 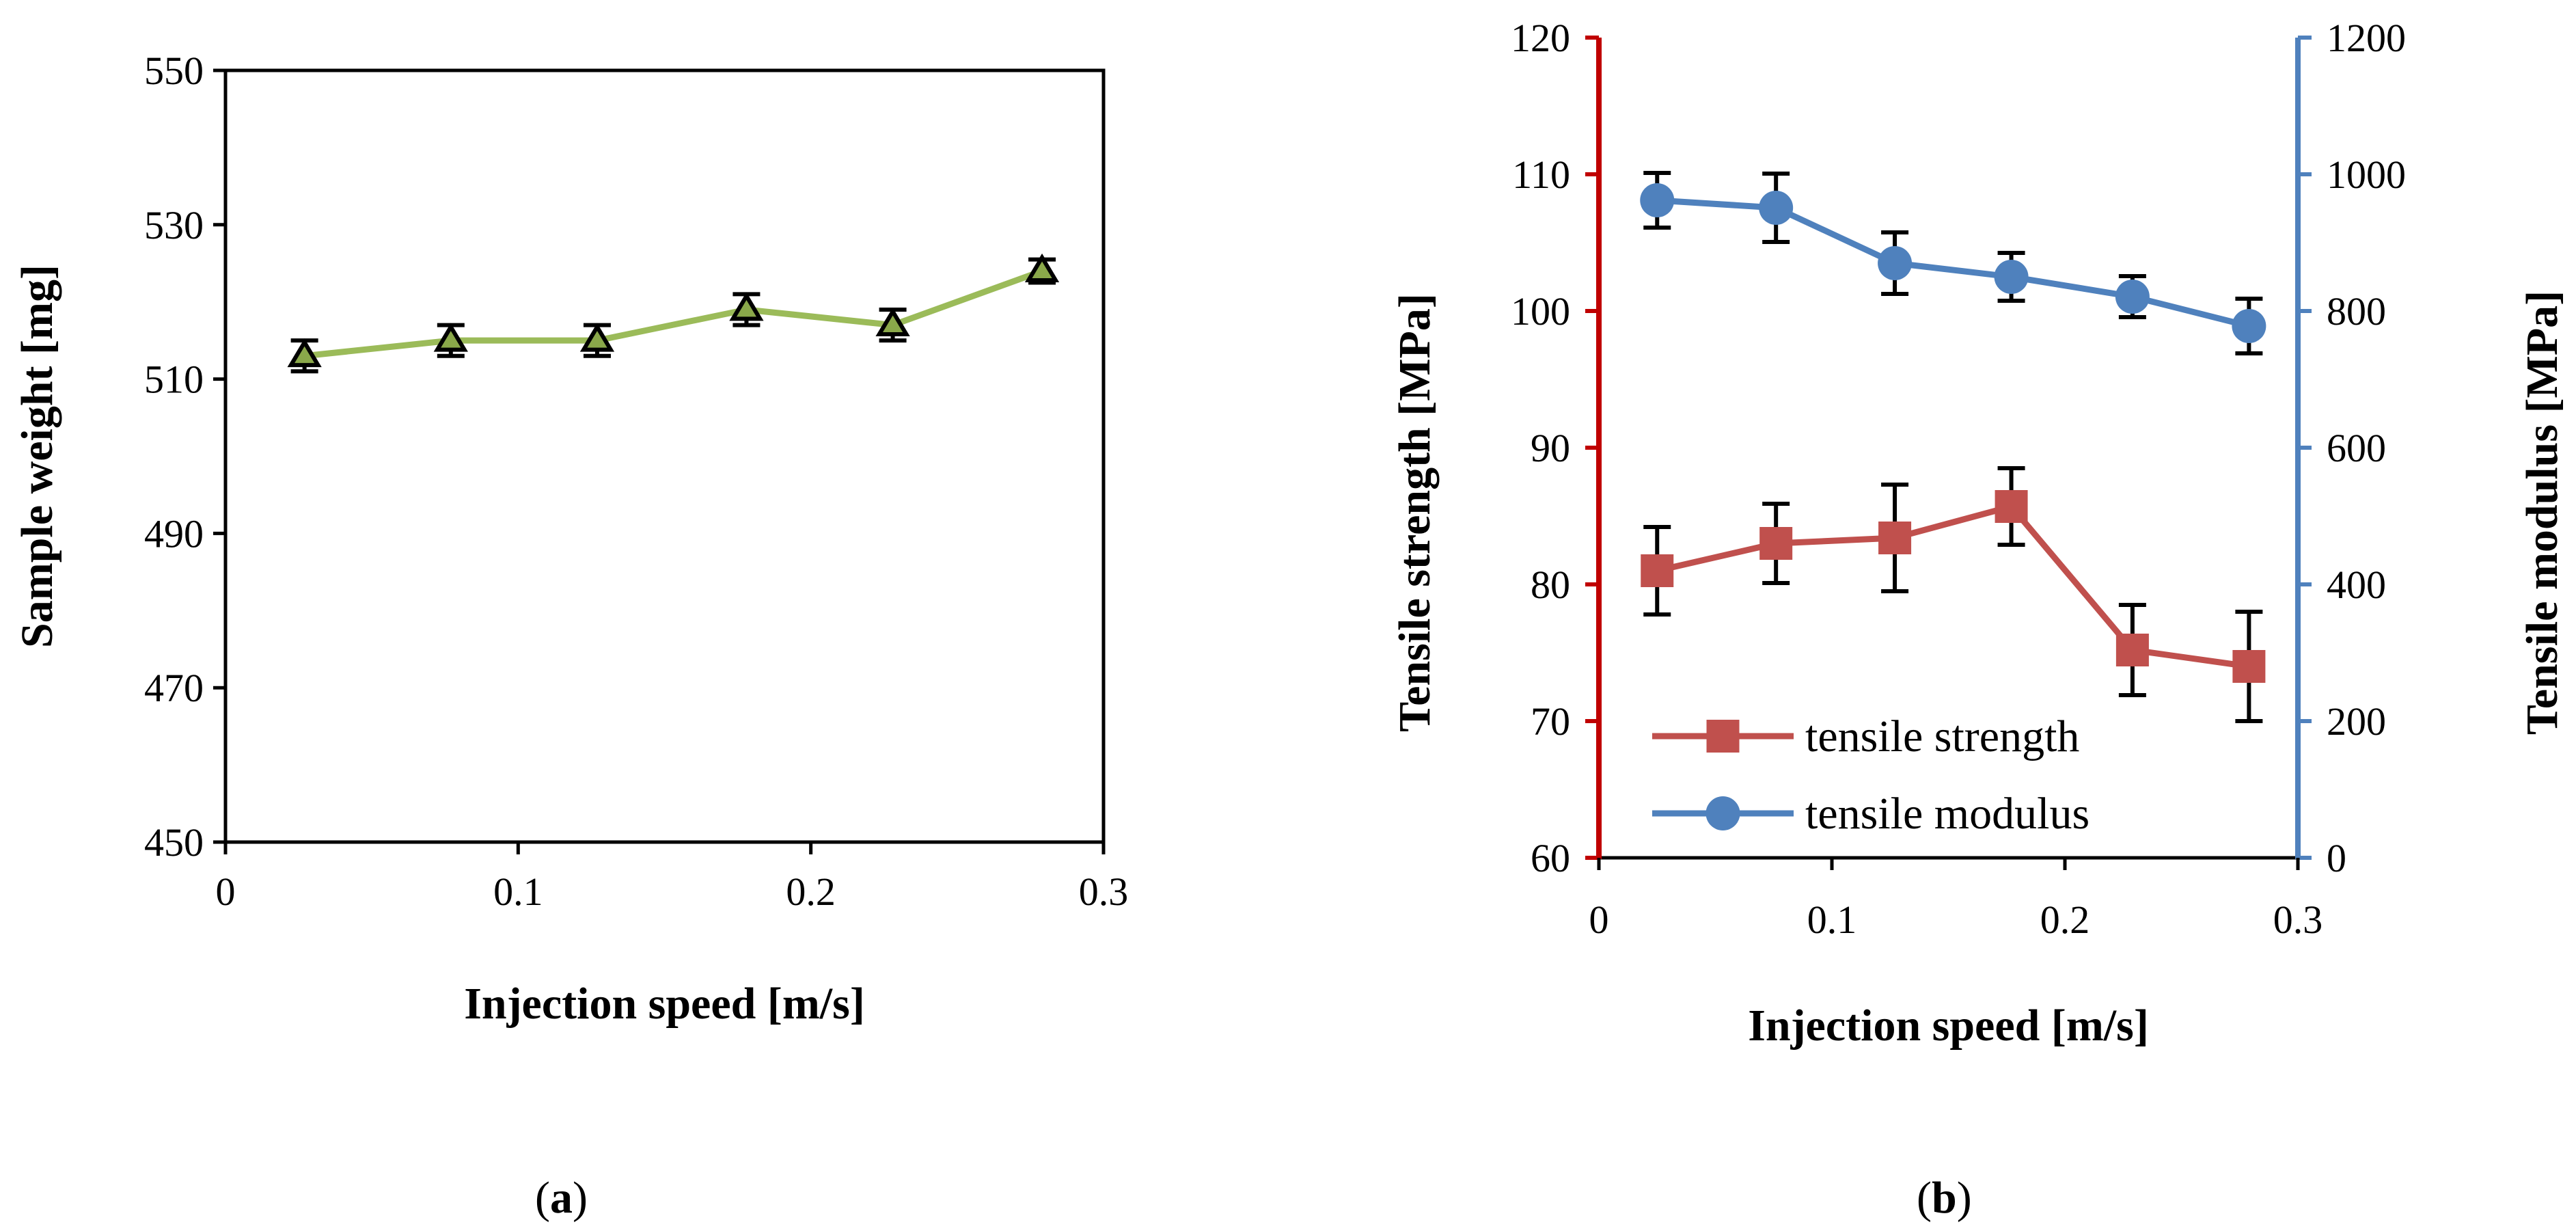 What do you see at coordinates (174, 533) in the screenshot?
I see `y-tick-label: 490` at bounding box center [174, 533].